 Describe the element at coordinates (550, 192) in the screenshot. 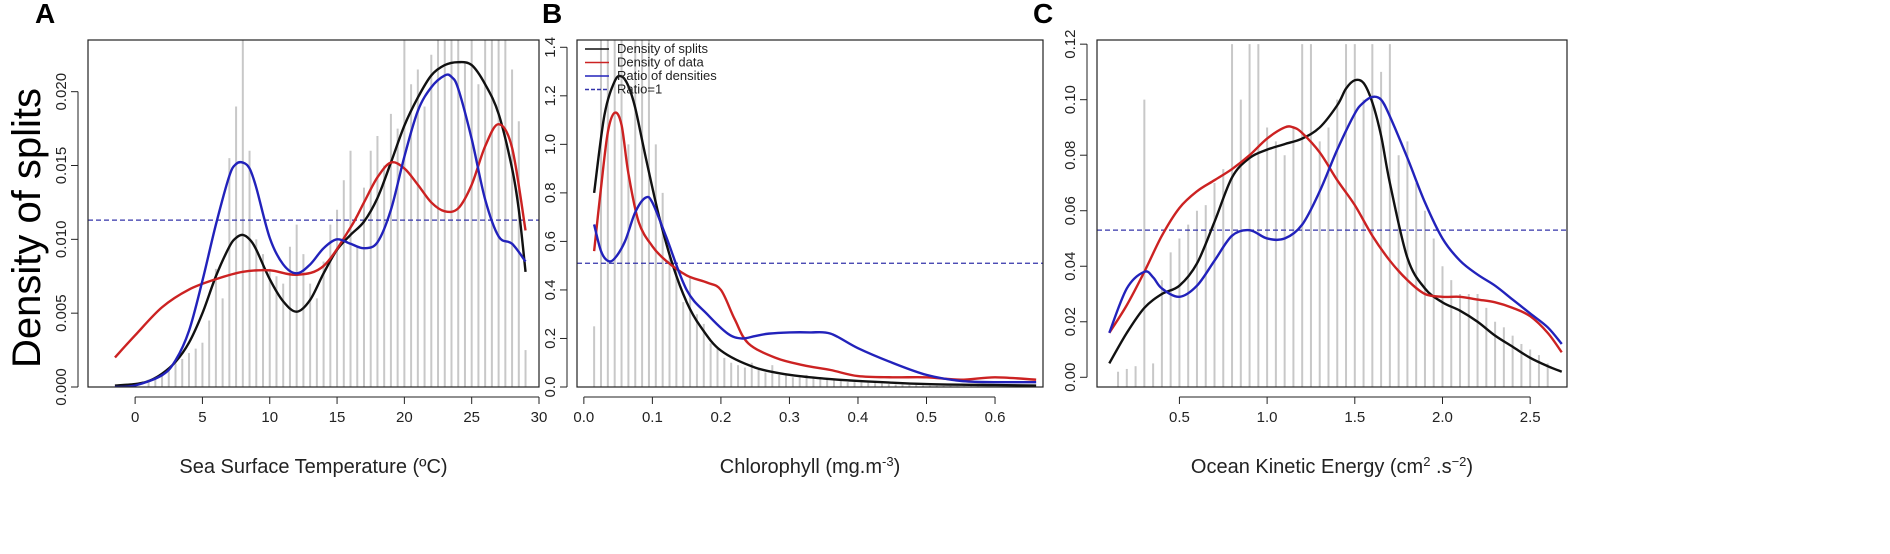

I see `y-tick-label: 0.8` at that location.